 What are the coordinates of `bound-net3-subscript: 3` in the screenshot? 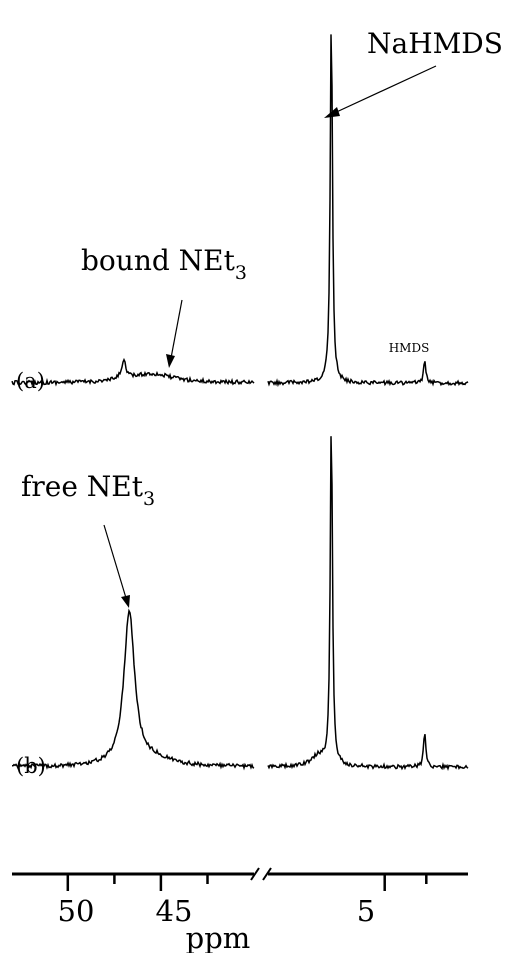 It's located at (241, 273).